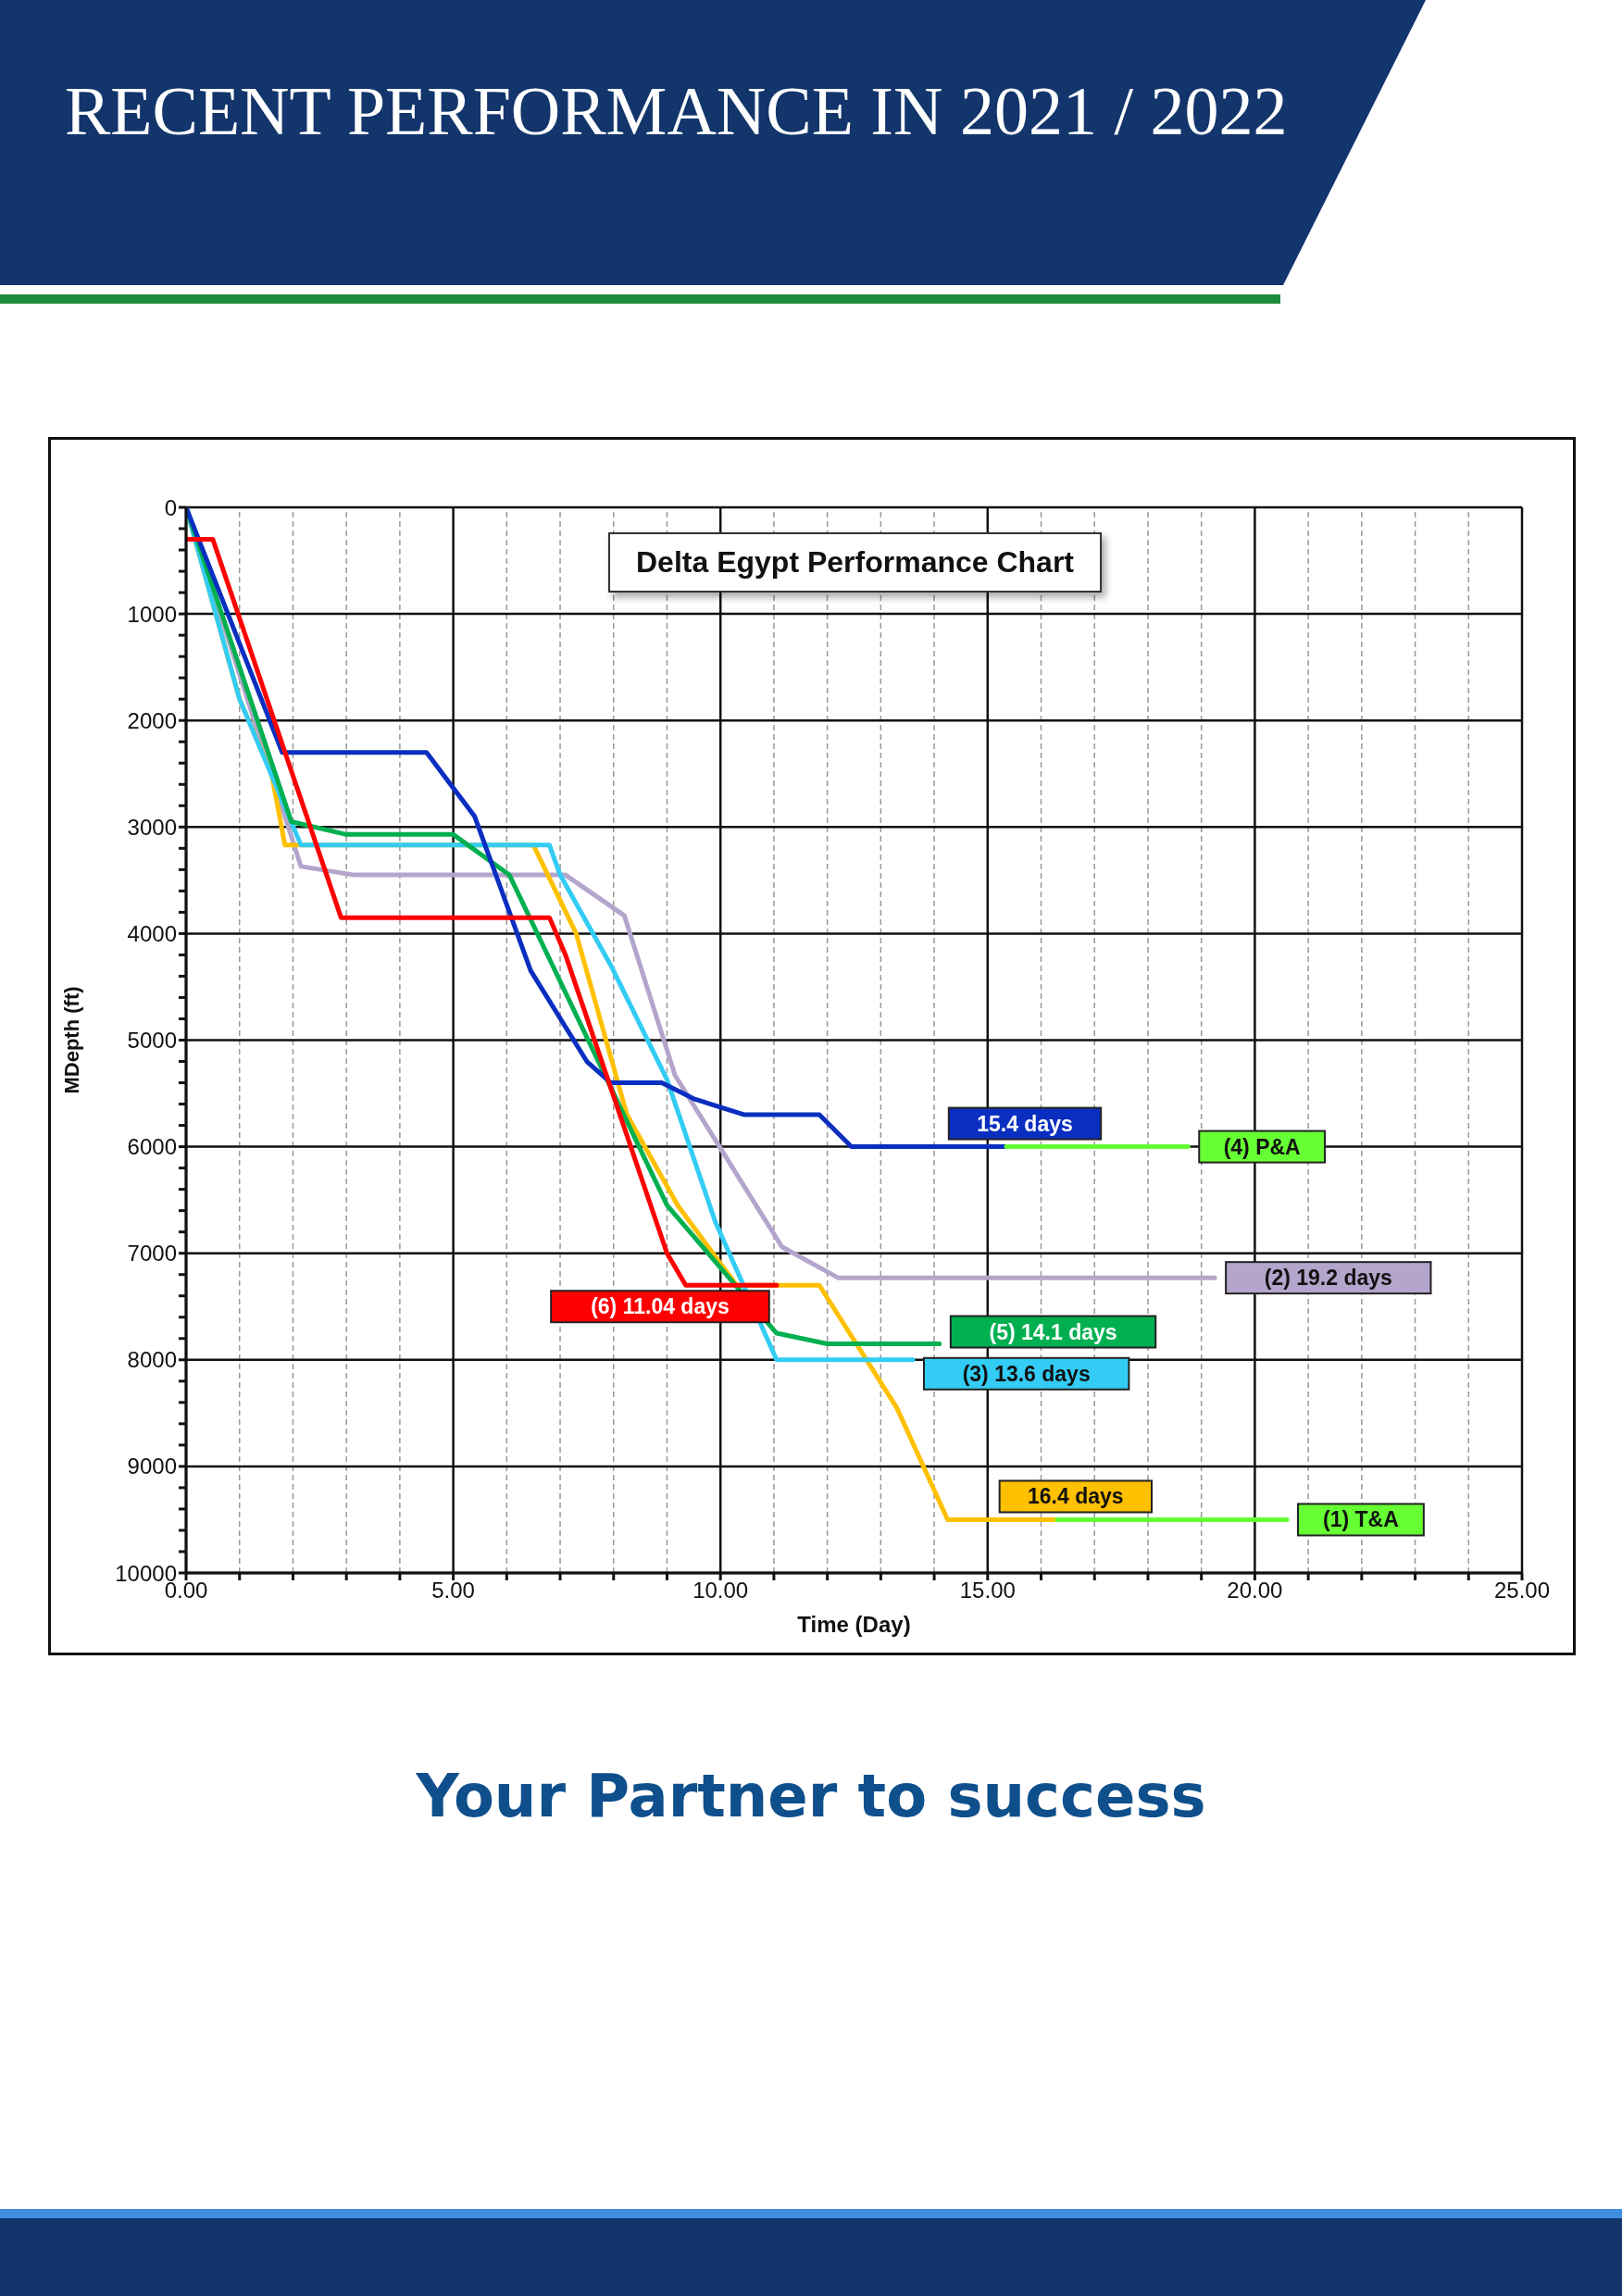 The image size is (1622, 2296). What do you see at coordinates (152, 1147) in the screenshot?
I see `y-tick-label: 6000` at bounding box center [152, 1147].